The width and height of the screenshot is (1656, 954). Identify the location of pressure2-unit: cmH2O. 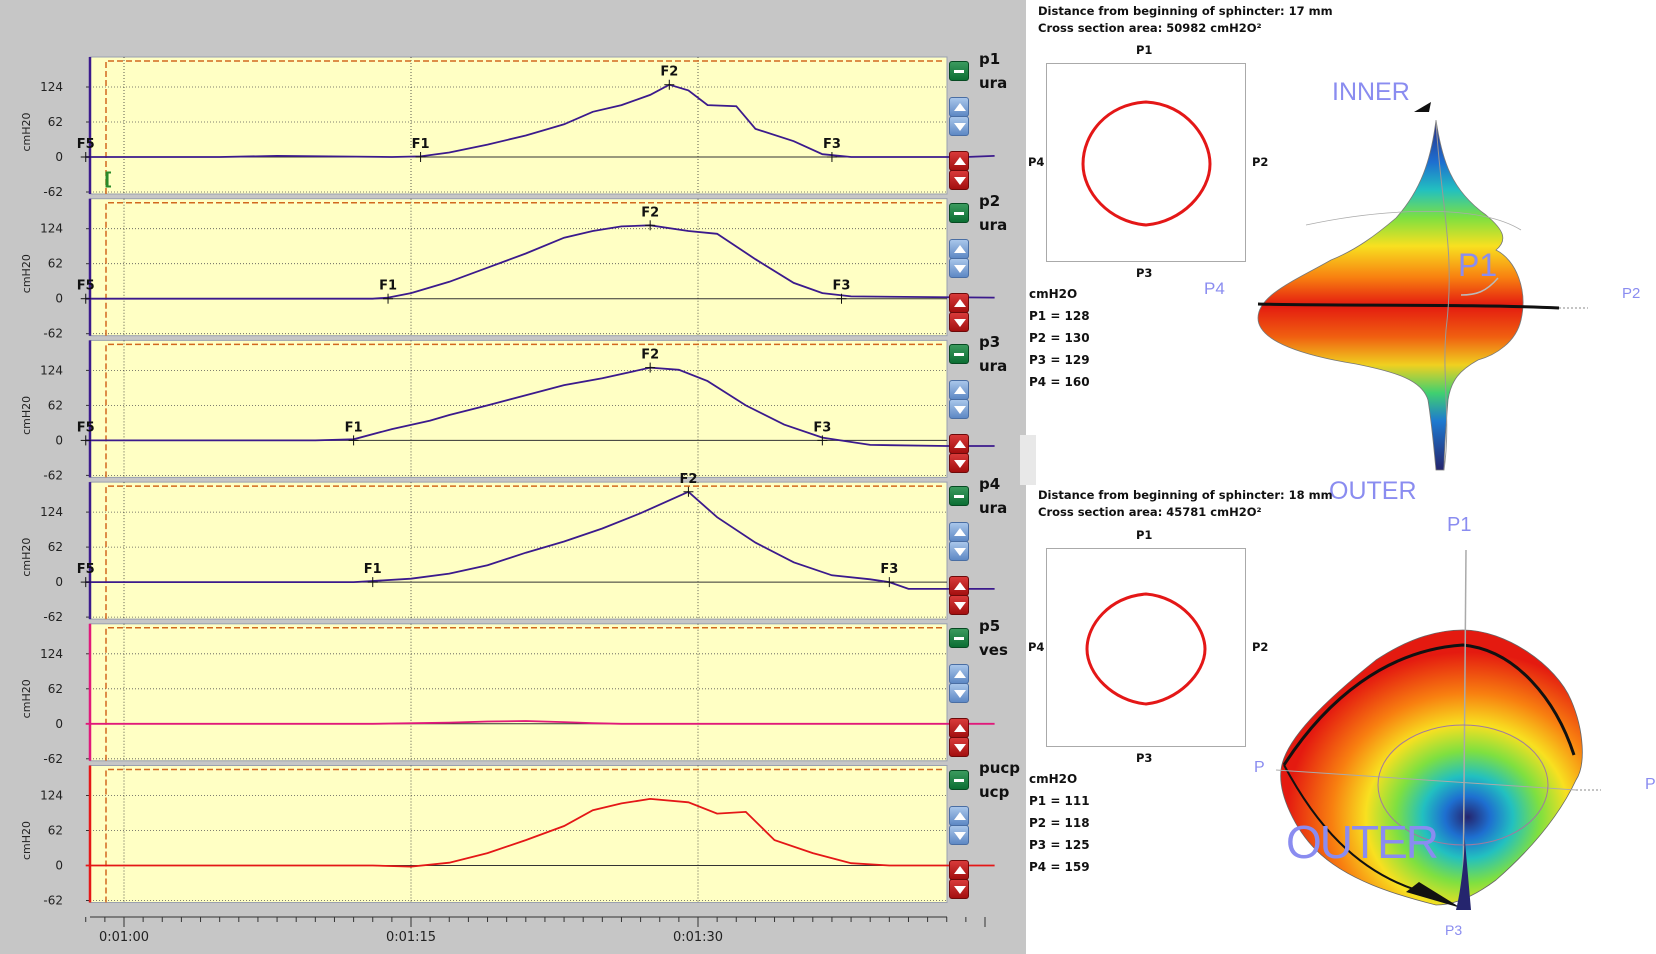
(1053, 779).